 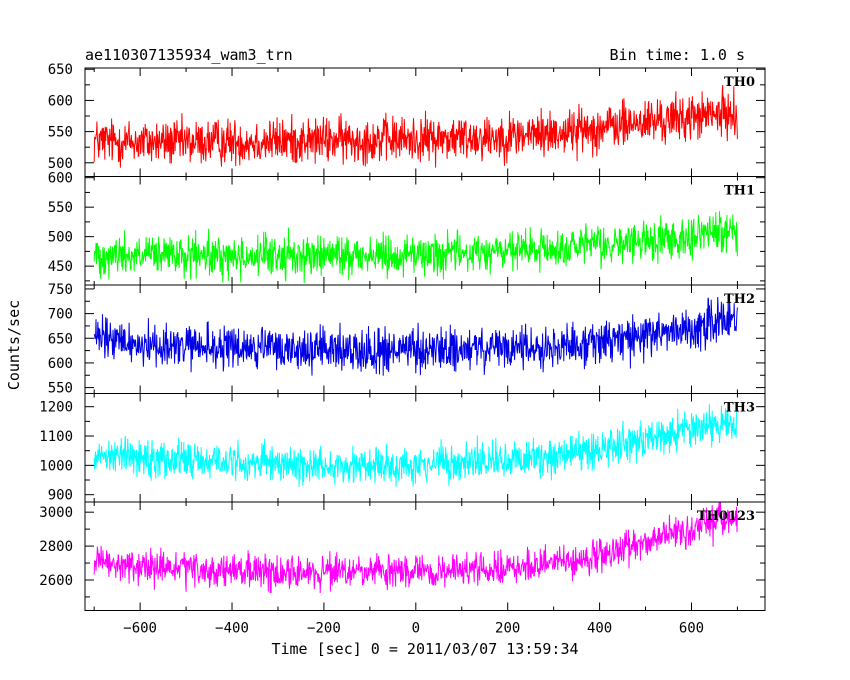 I want to click on panel-label: TH1, so click(x=739, y=191).